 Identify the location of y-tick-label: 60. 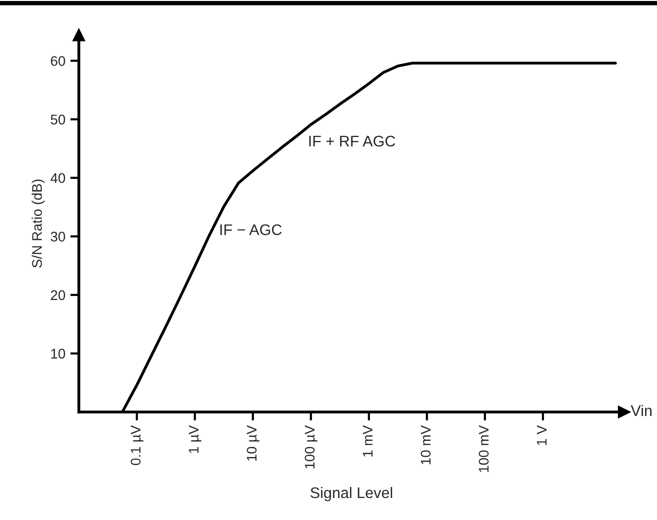
(58, 61).